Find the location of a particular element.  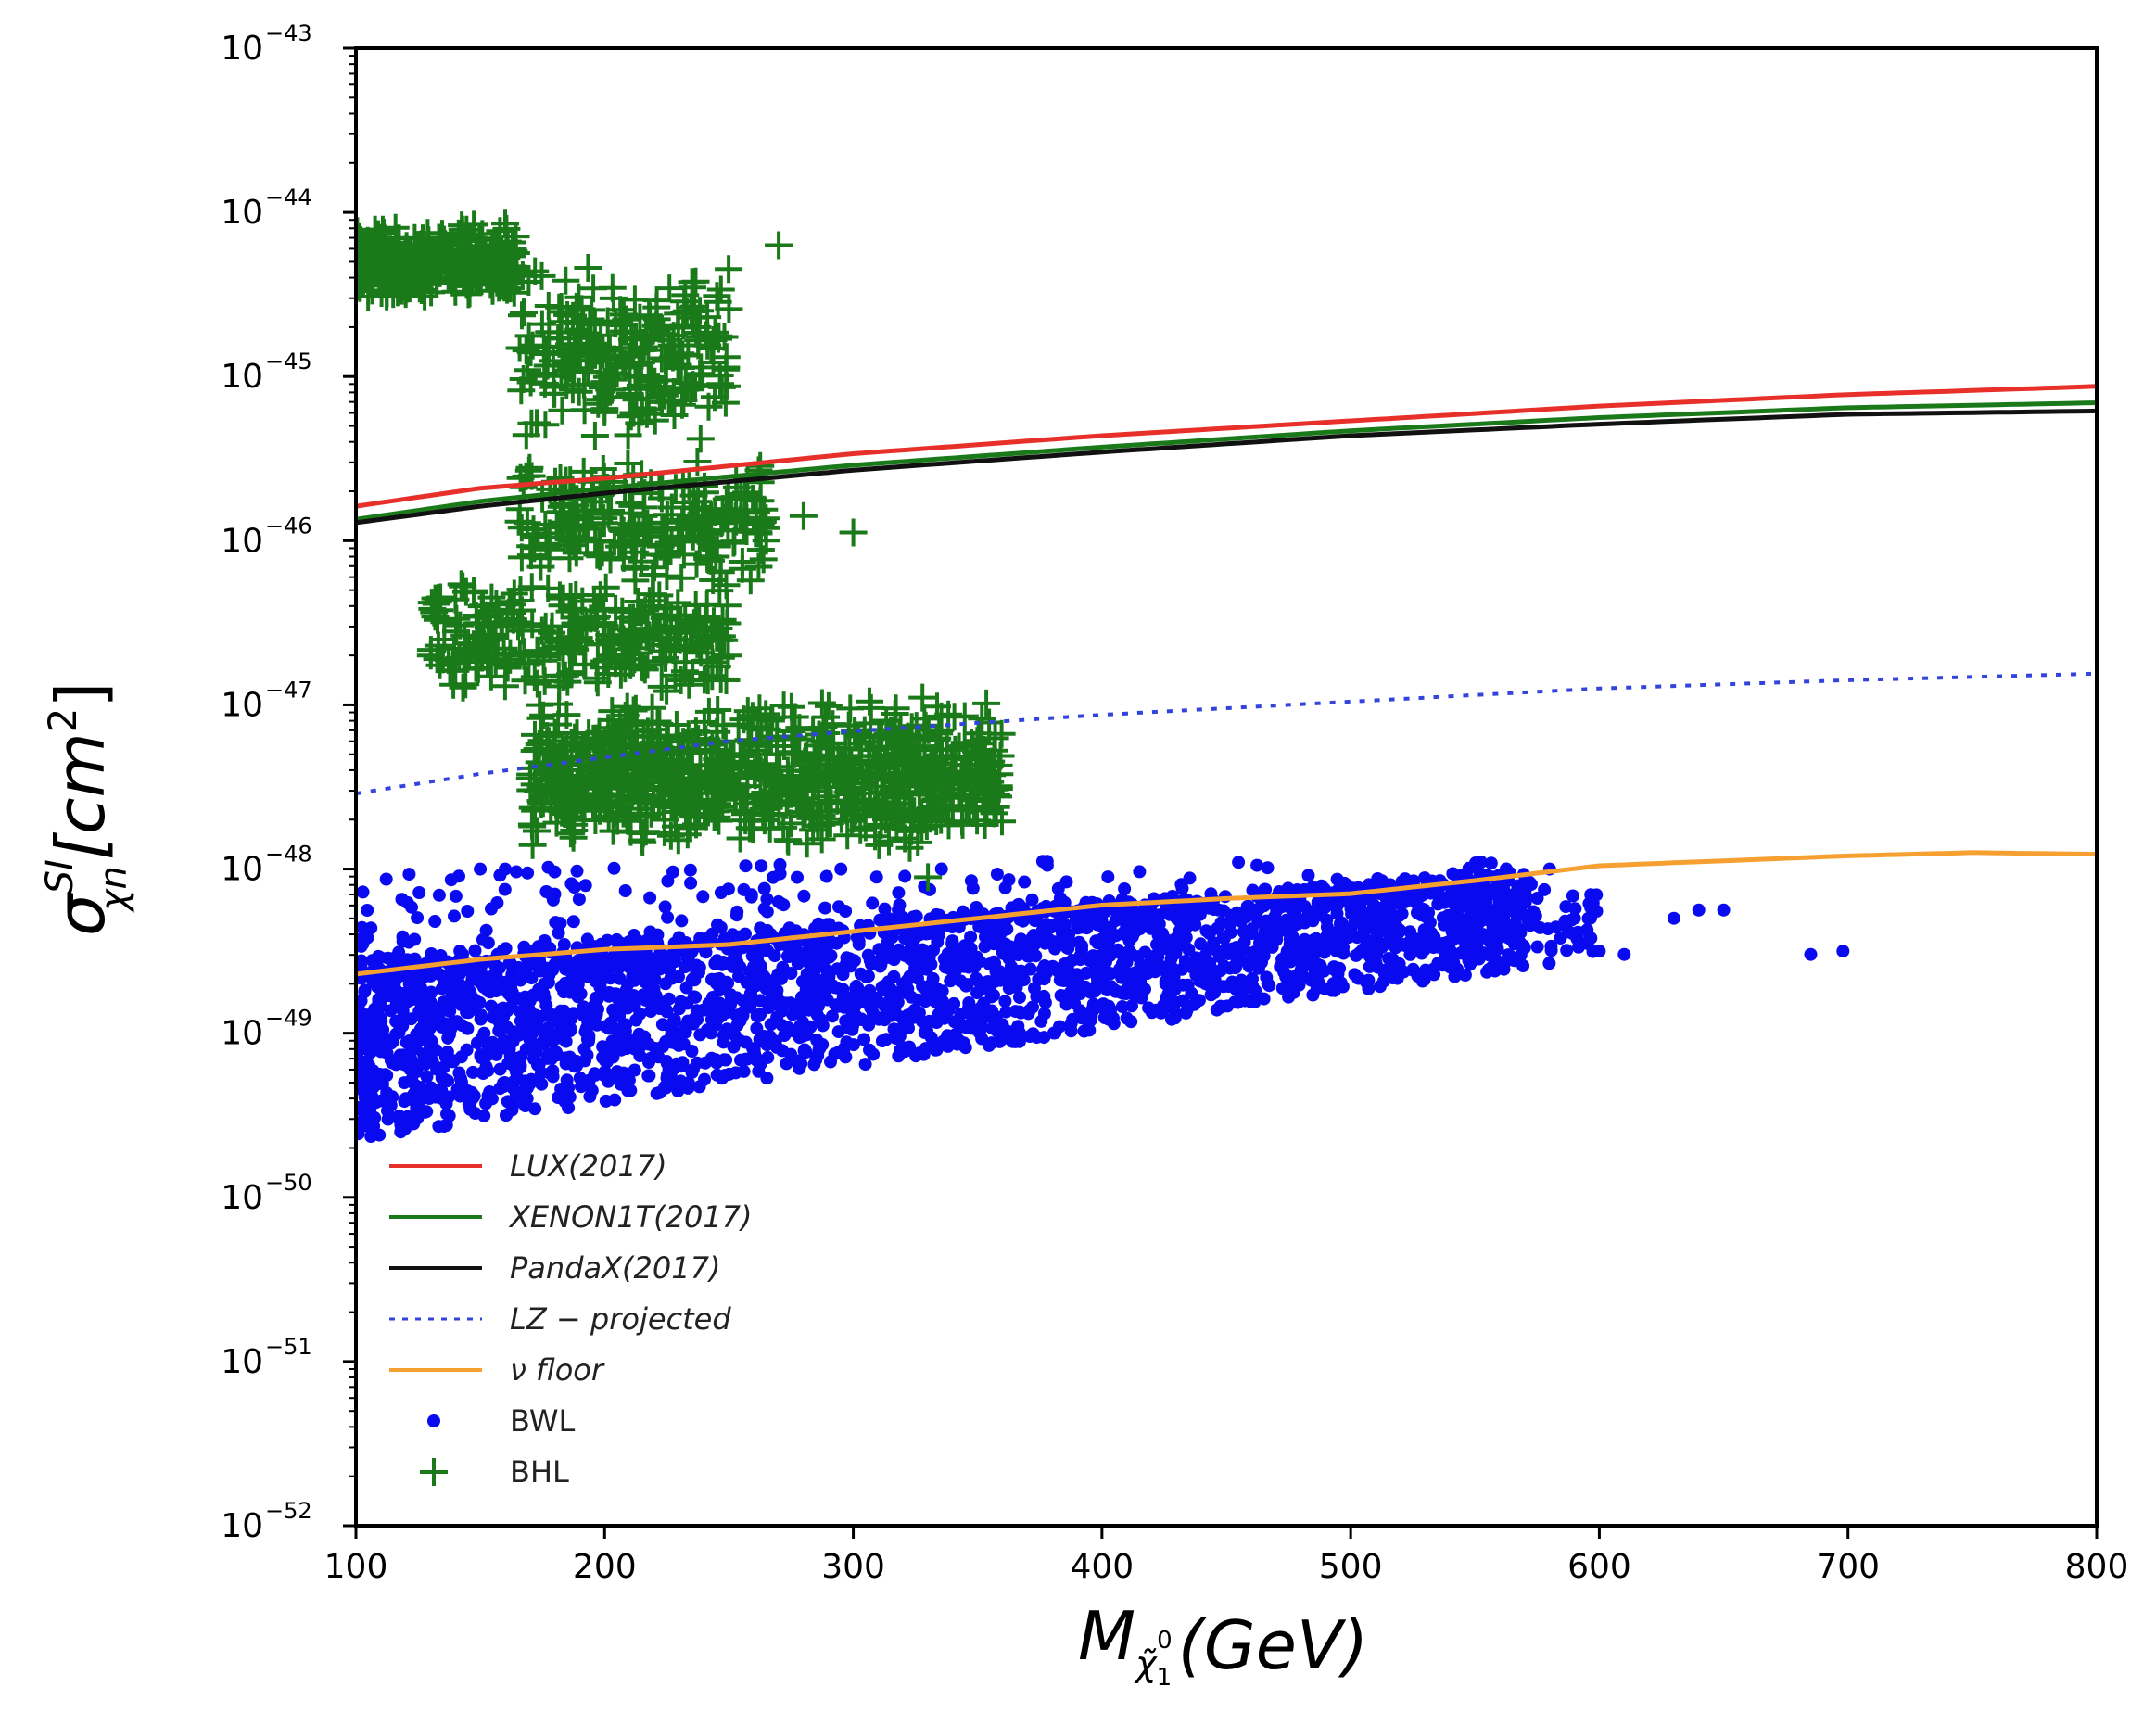

x-tick-label: 800 is located at coordinates (2097, 1567).